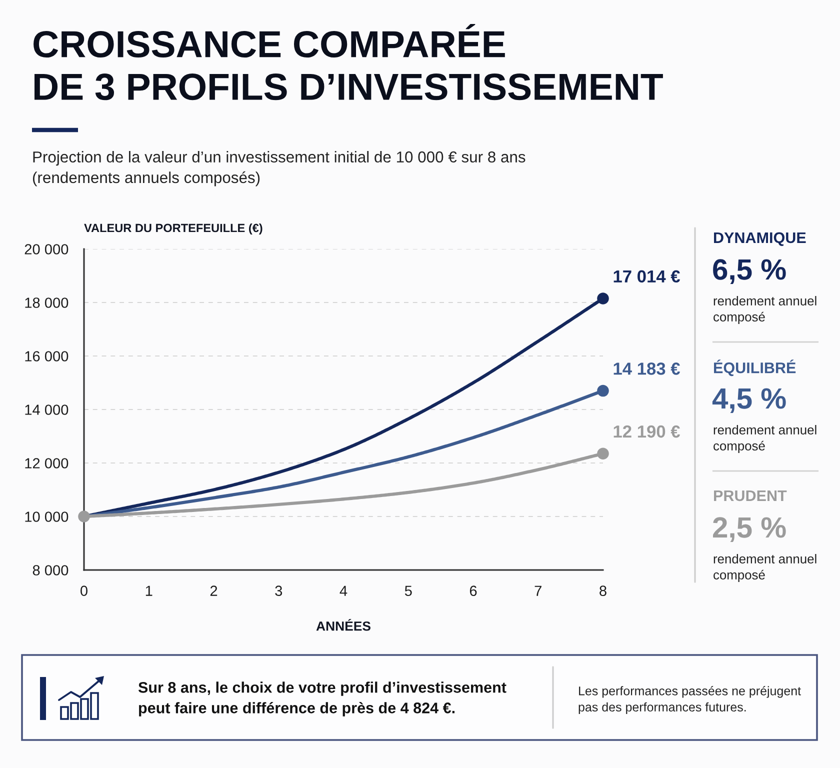  What do you see at coordinates (749, 271) in the screenshot?
I see `text: 6,5 %` at bounding box center [749, 271].